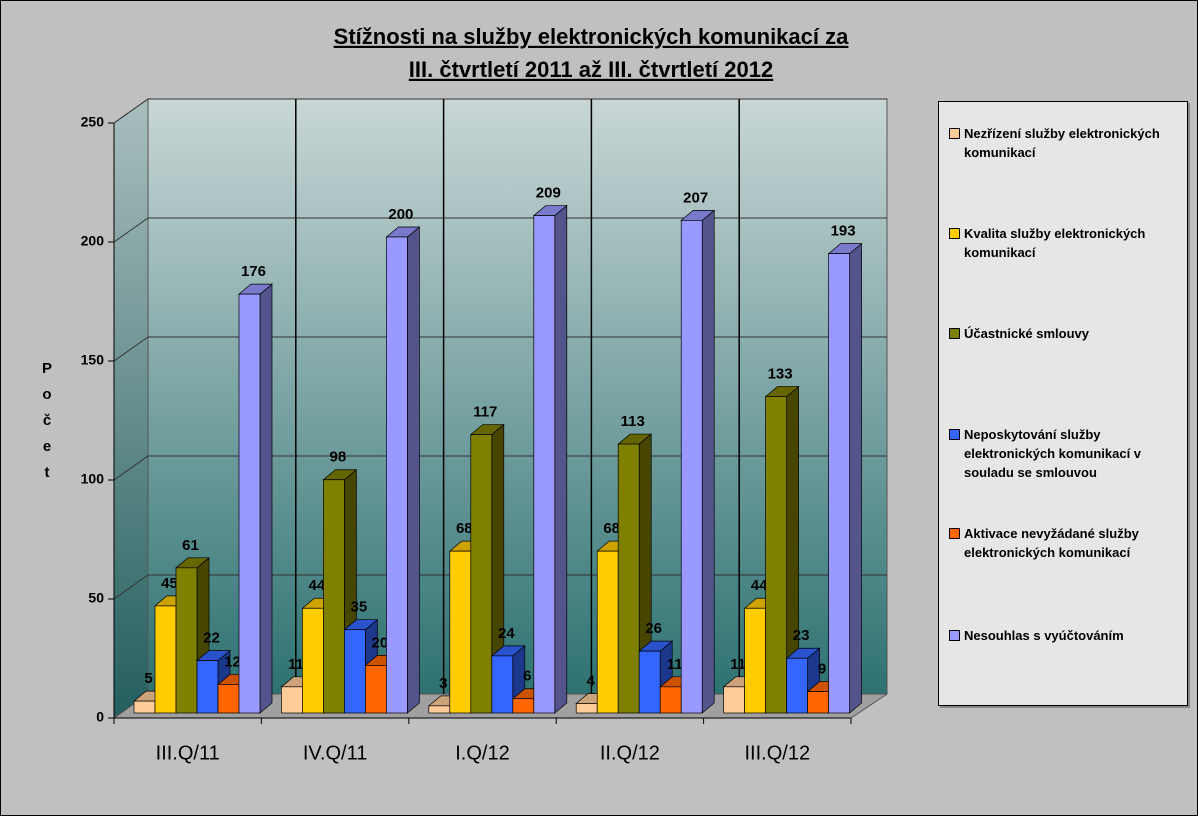 This screenshot has height=816, width=1198. I want to click on data-label: 35, so click(359, 607).